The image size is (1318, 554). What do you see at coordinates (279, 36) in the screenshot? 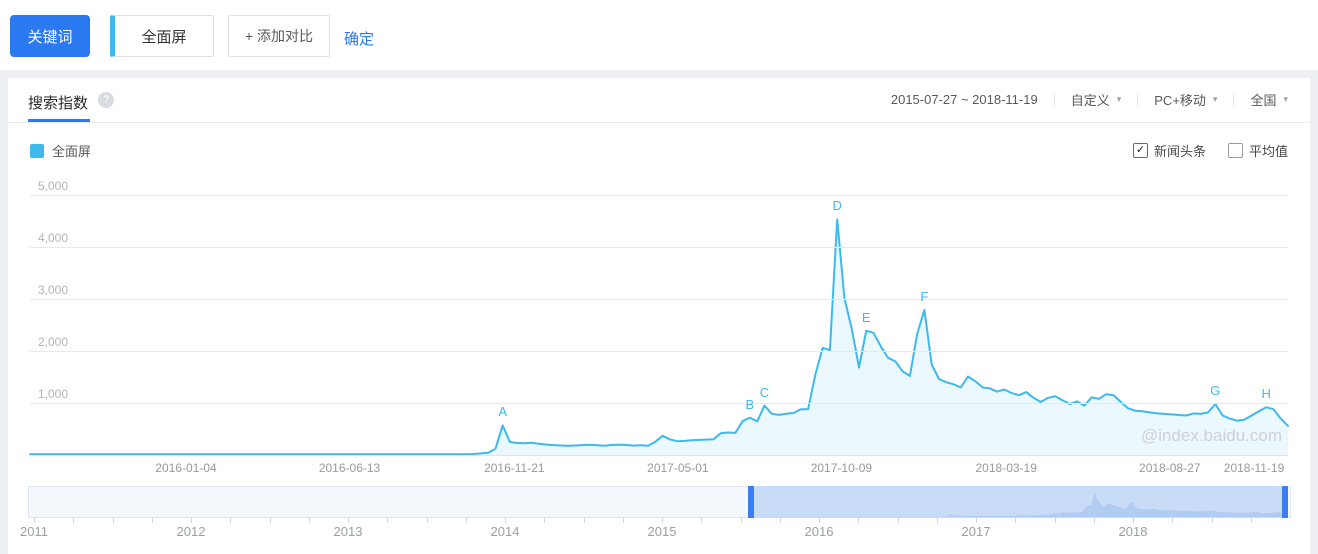
I see `add-compare-button: + 添加对比` at bounding box center [279, 36].